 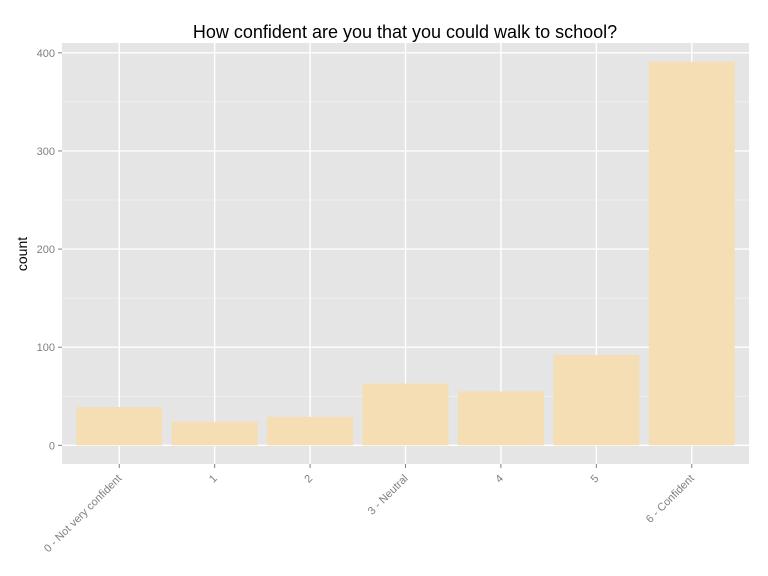 I want to click on x-tick-label: 5, so click(x=595, y=479).